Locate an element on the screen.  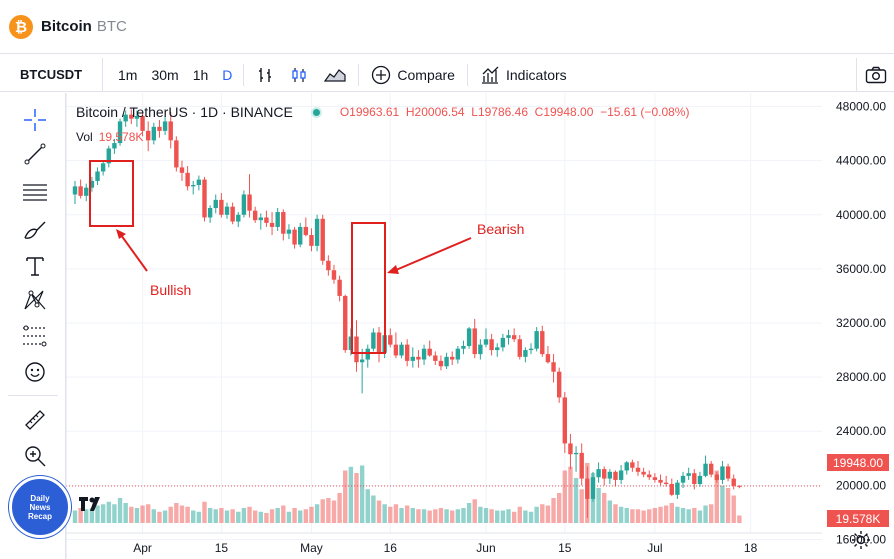
volume-label: Vol is located at coordinates (84, 137).